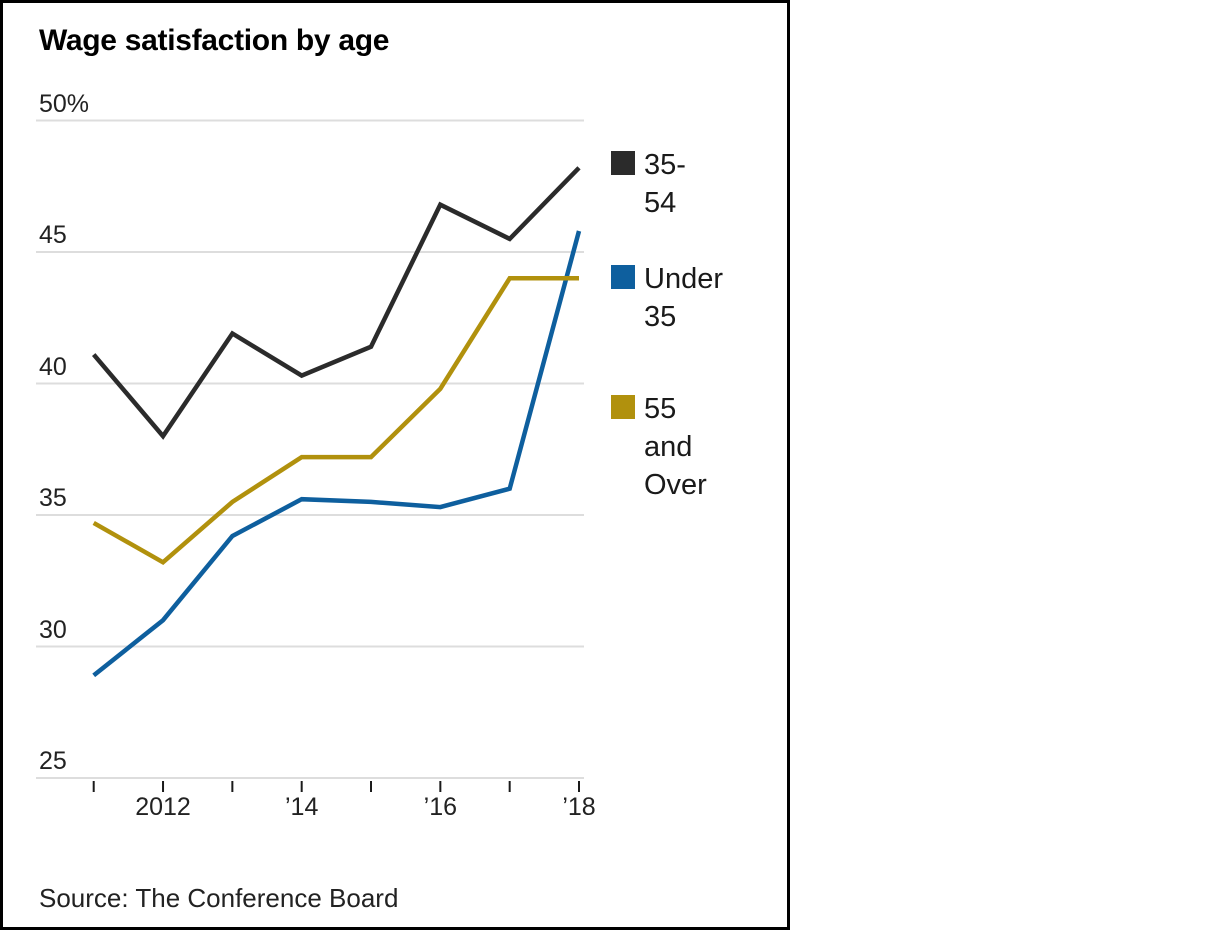 Image resolution: width=1222 pixels, height=933 pixels. I want to click on legend-item-under-35: Under 35, so click(667, 298).